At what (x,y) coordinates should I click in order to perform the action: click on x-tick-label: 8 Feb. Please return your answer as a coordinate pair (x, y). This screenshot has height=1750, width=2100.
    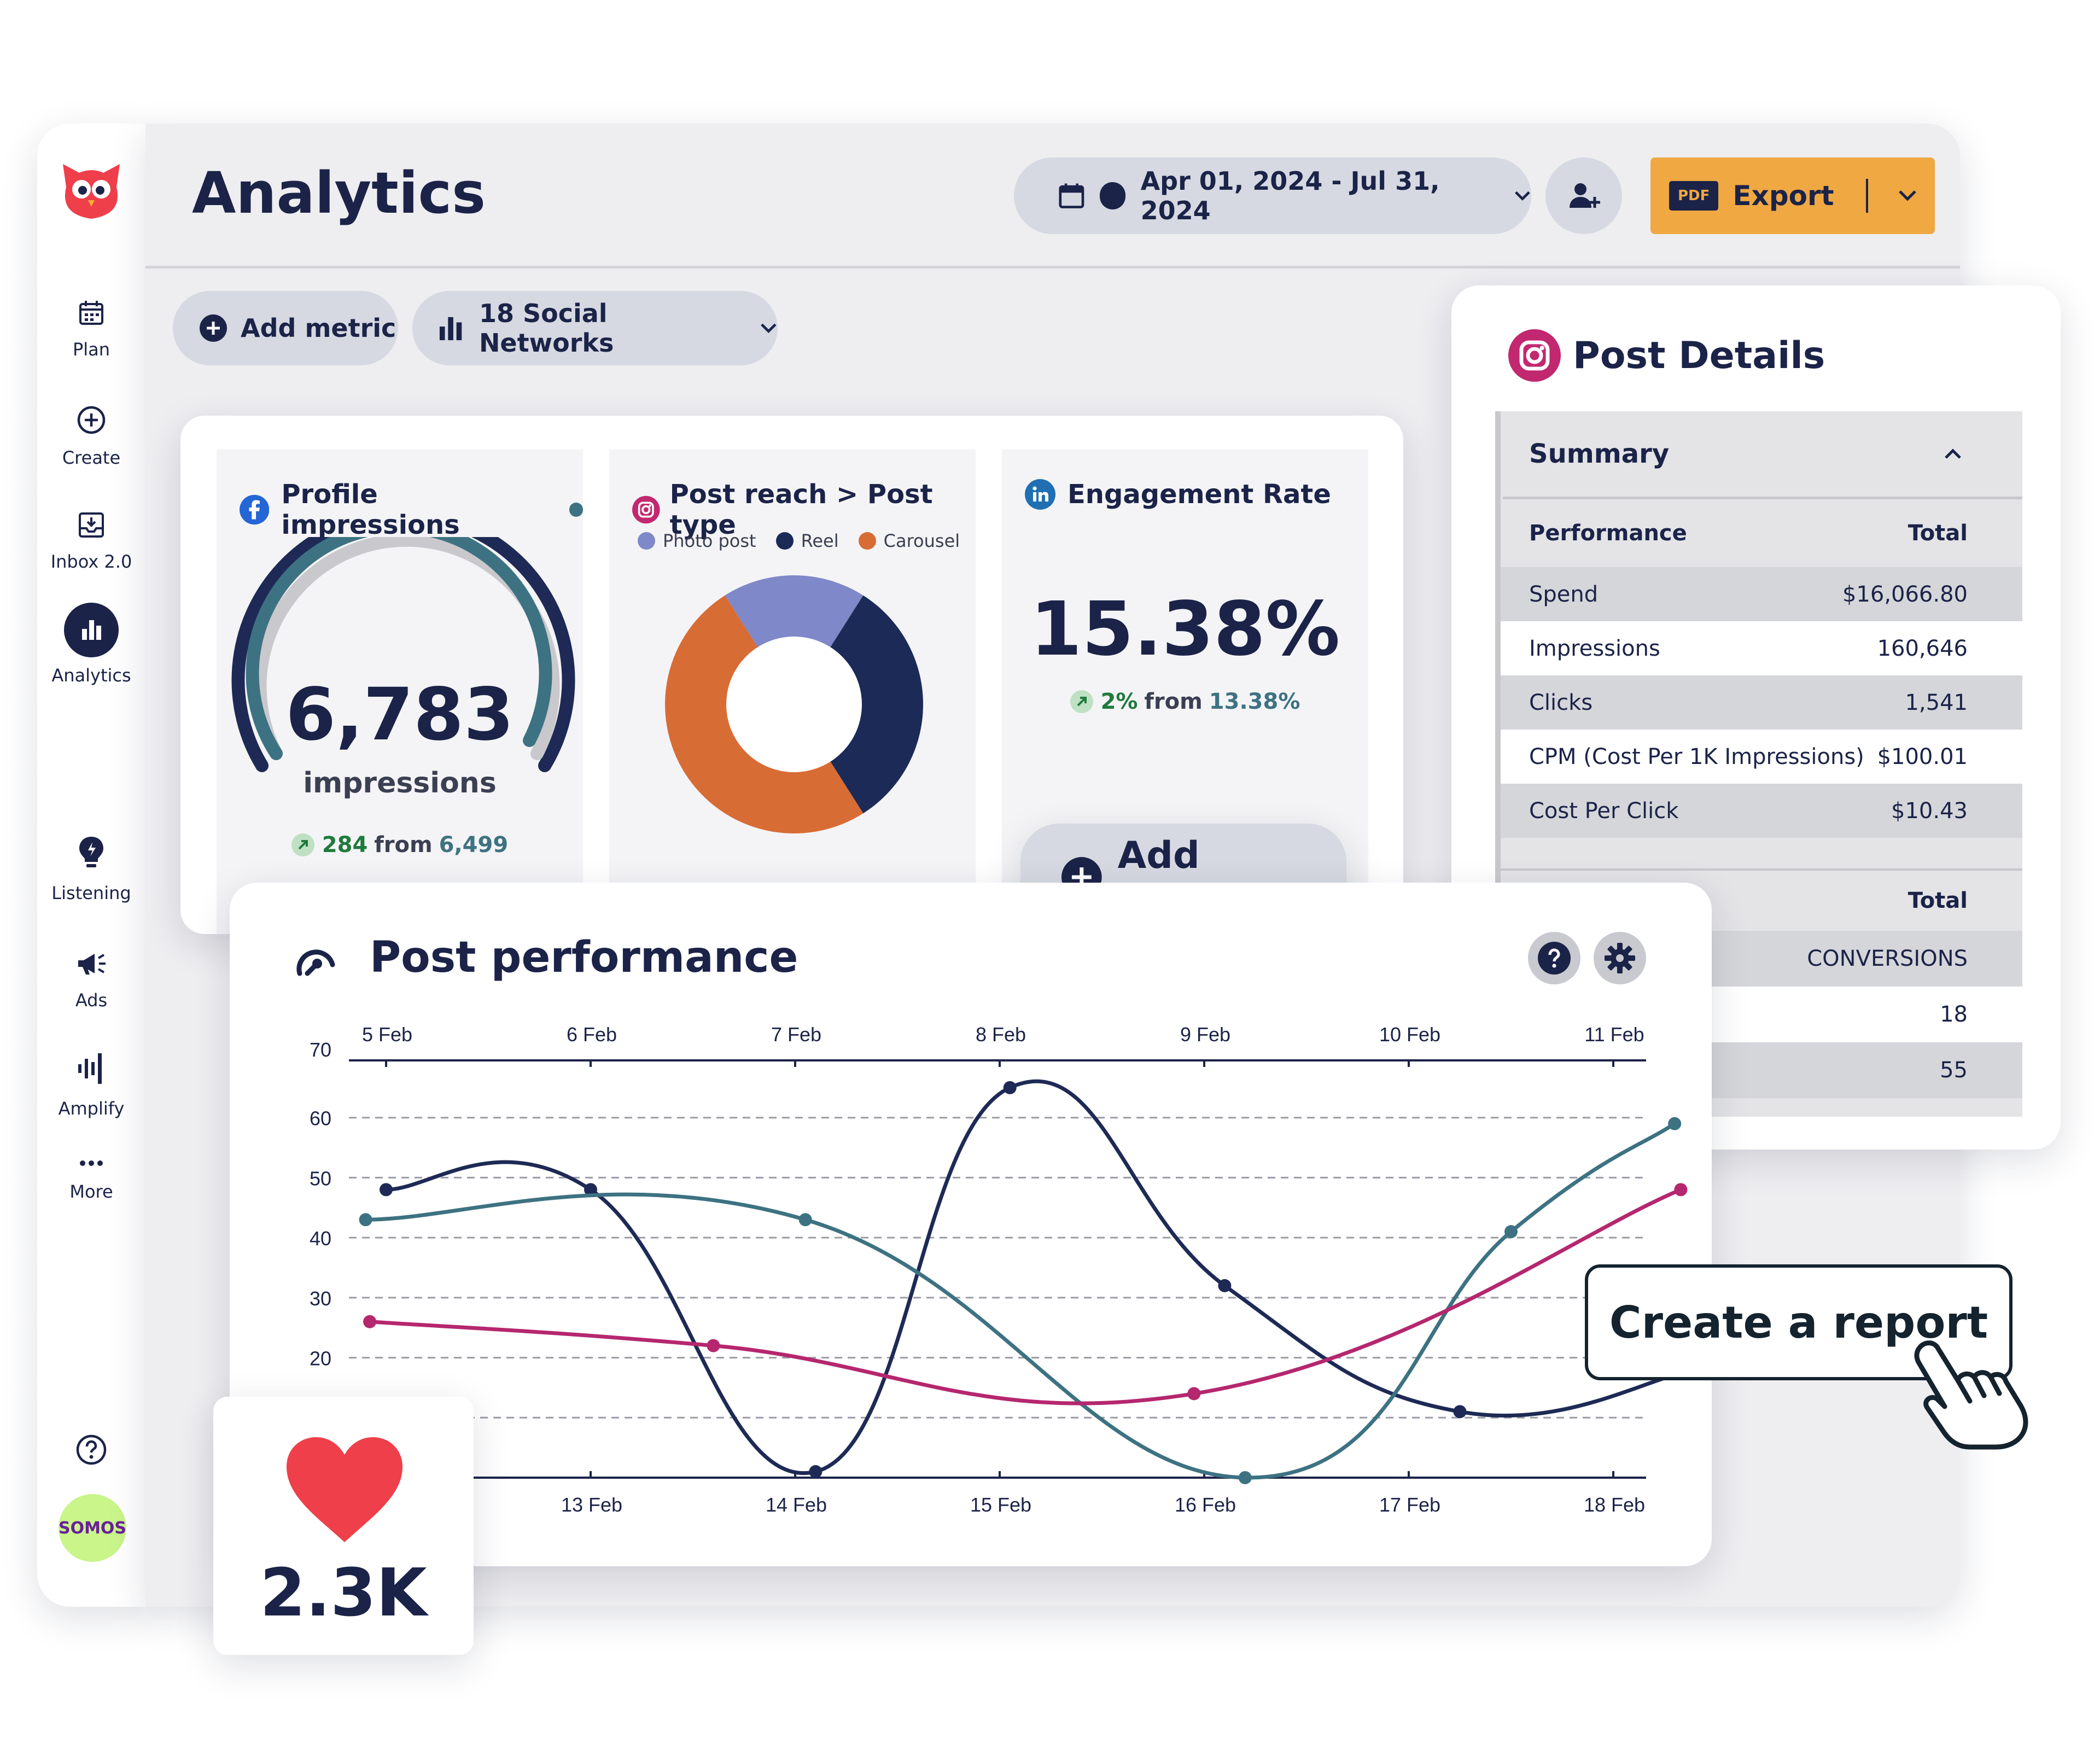
    Looking at the image, I should click on (1001, 1034).